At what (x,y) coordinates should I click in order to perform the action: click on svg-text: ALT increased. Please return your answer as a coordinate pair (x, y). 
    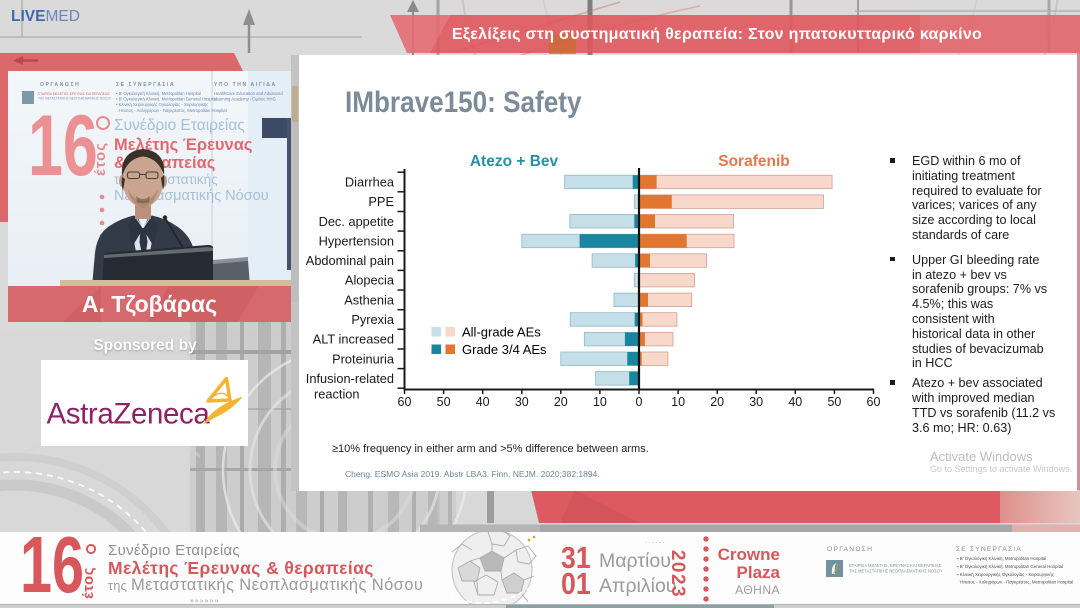
    Looking at the image, I should click on (353, 339).